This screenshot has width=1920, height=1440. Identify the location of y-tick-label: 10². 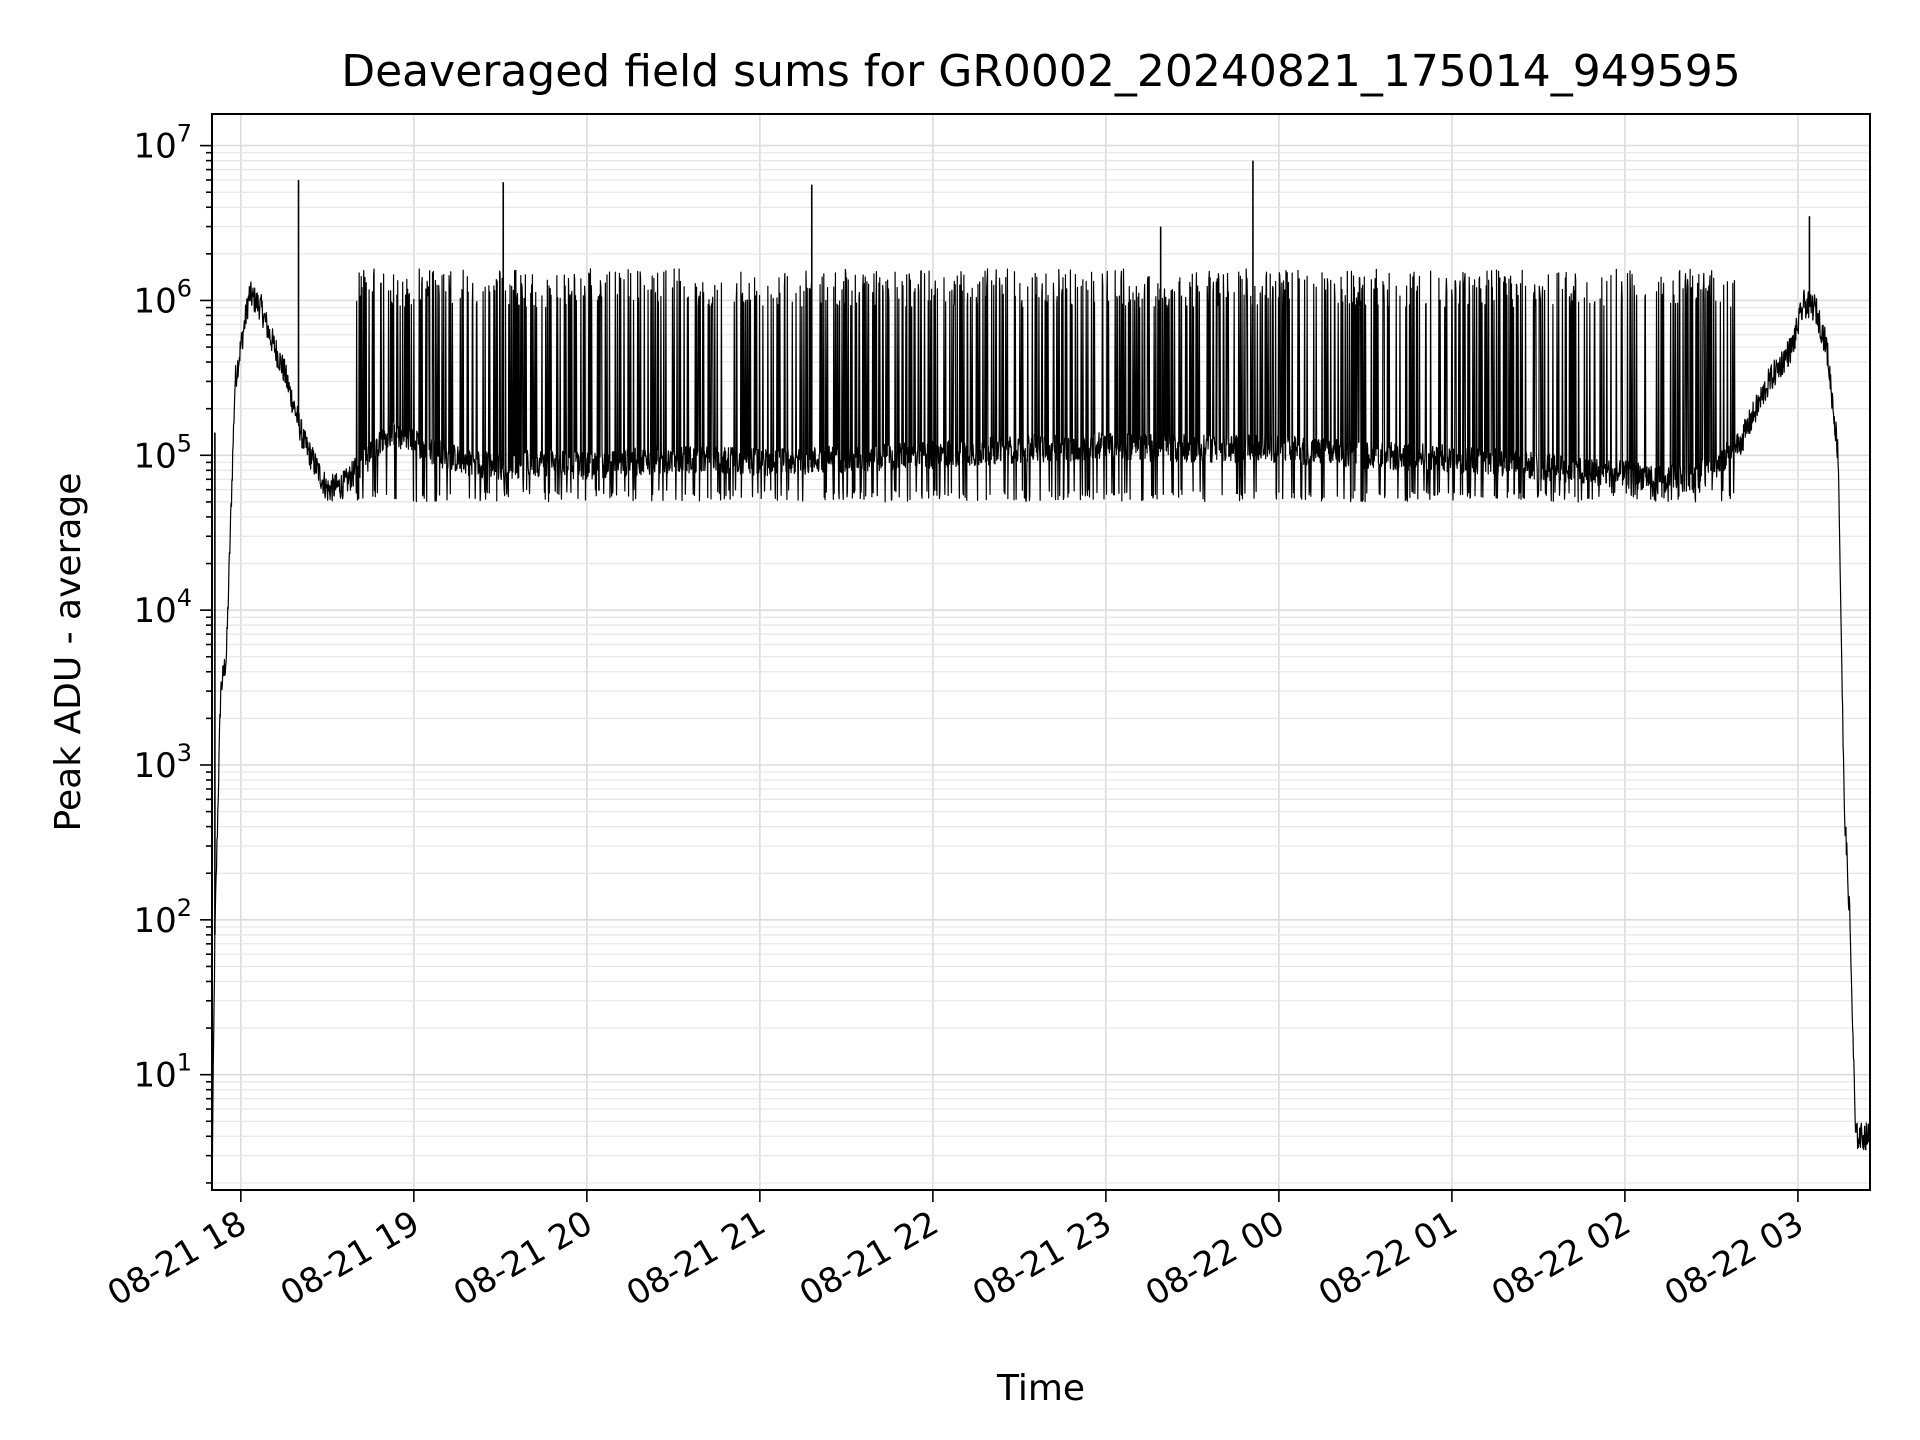
(162, 917).